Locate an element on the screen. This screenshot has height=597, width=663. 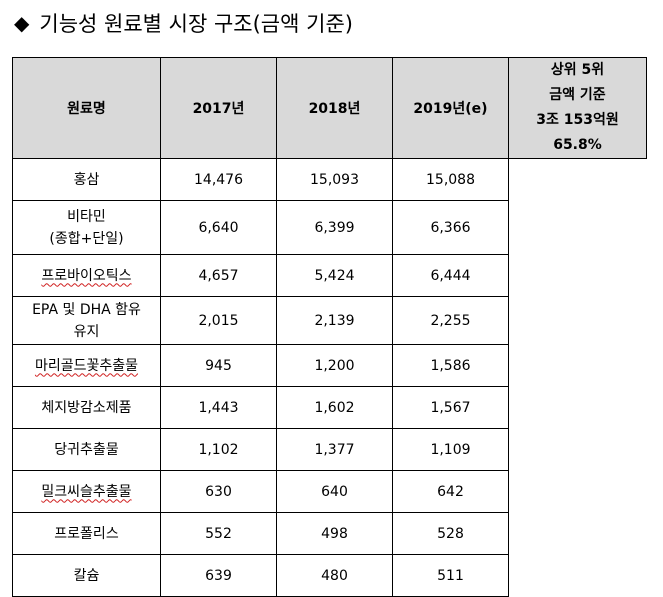
value-2019e: 6,366 is located at coordinates (450, 227).